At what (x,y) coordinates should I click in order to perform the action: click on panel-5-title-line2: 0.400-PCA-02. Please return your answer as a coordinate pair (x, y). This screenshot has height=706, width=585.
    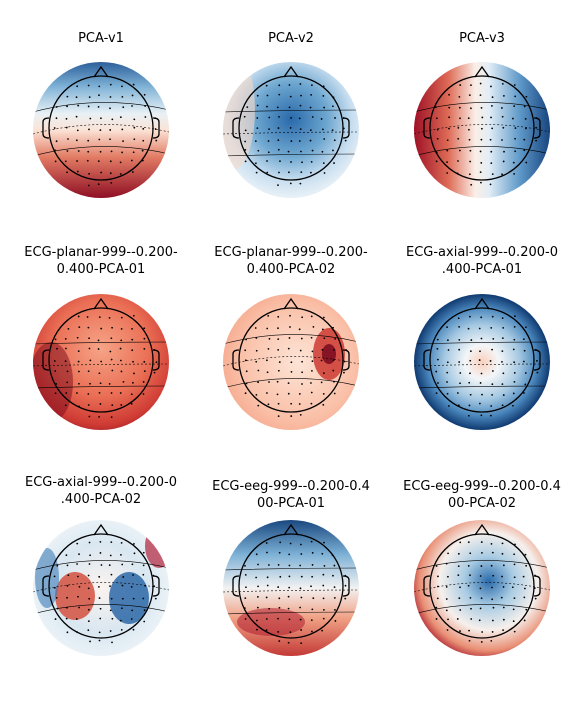
    Looking at the image, I should click on (291, 269).